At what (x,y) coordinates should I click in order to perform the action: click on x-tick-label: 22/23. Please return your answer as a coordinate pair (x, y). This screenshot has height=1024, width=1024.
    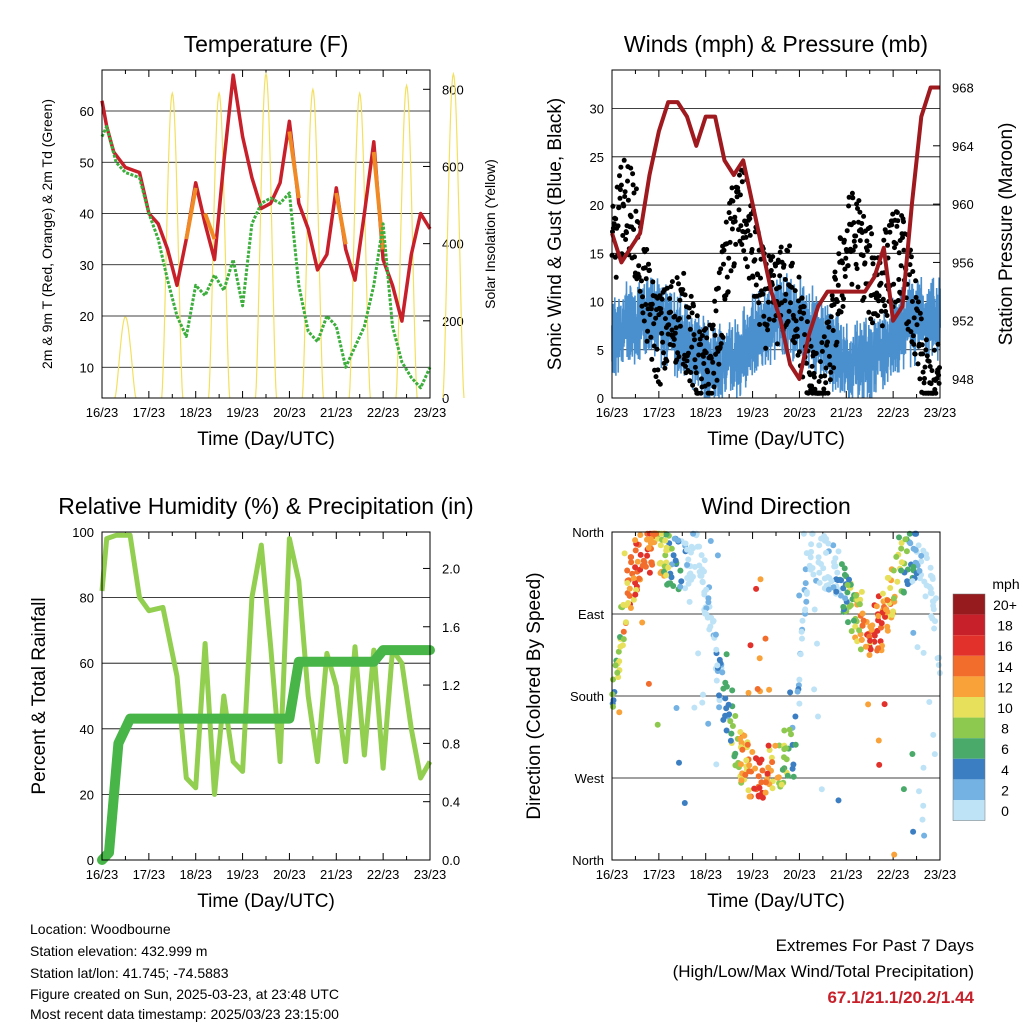
    Looking at the image, I should click on (893, 874).